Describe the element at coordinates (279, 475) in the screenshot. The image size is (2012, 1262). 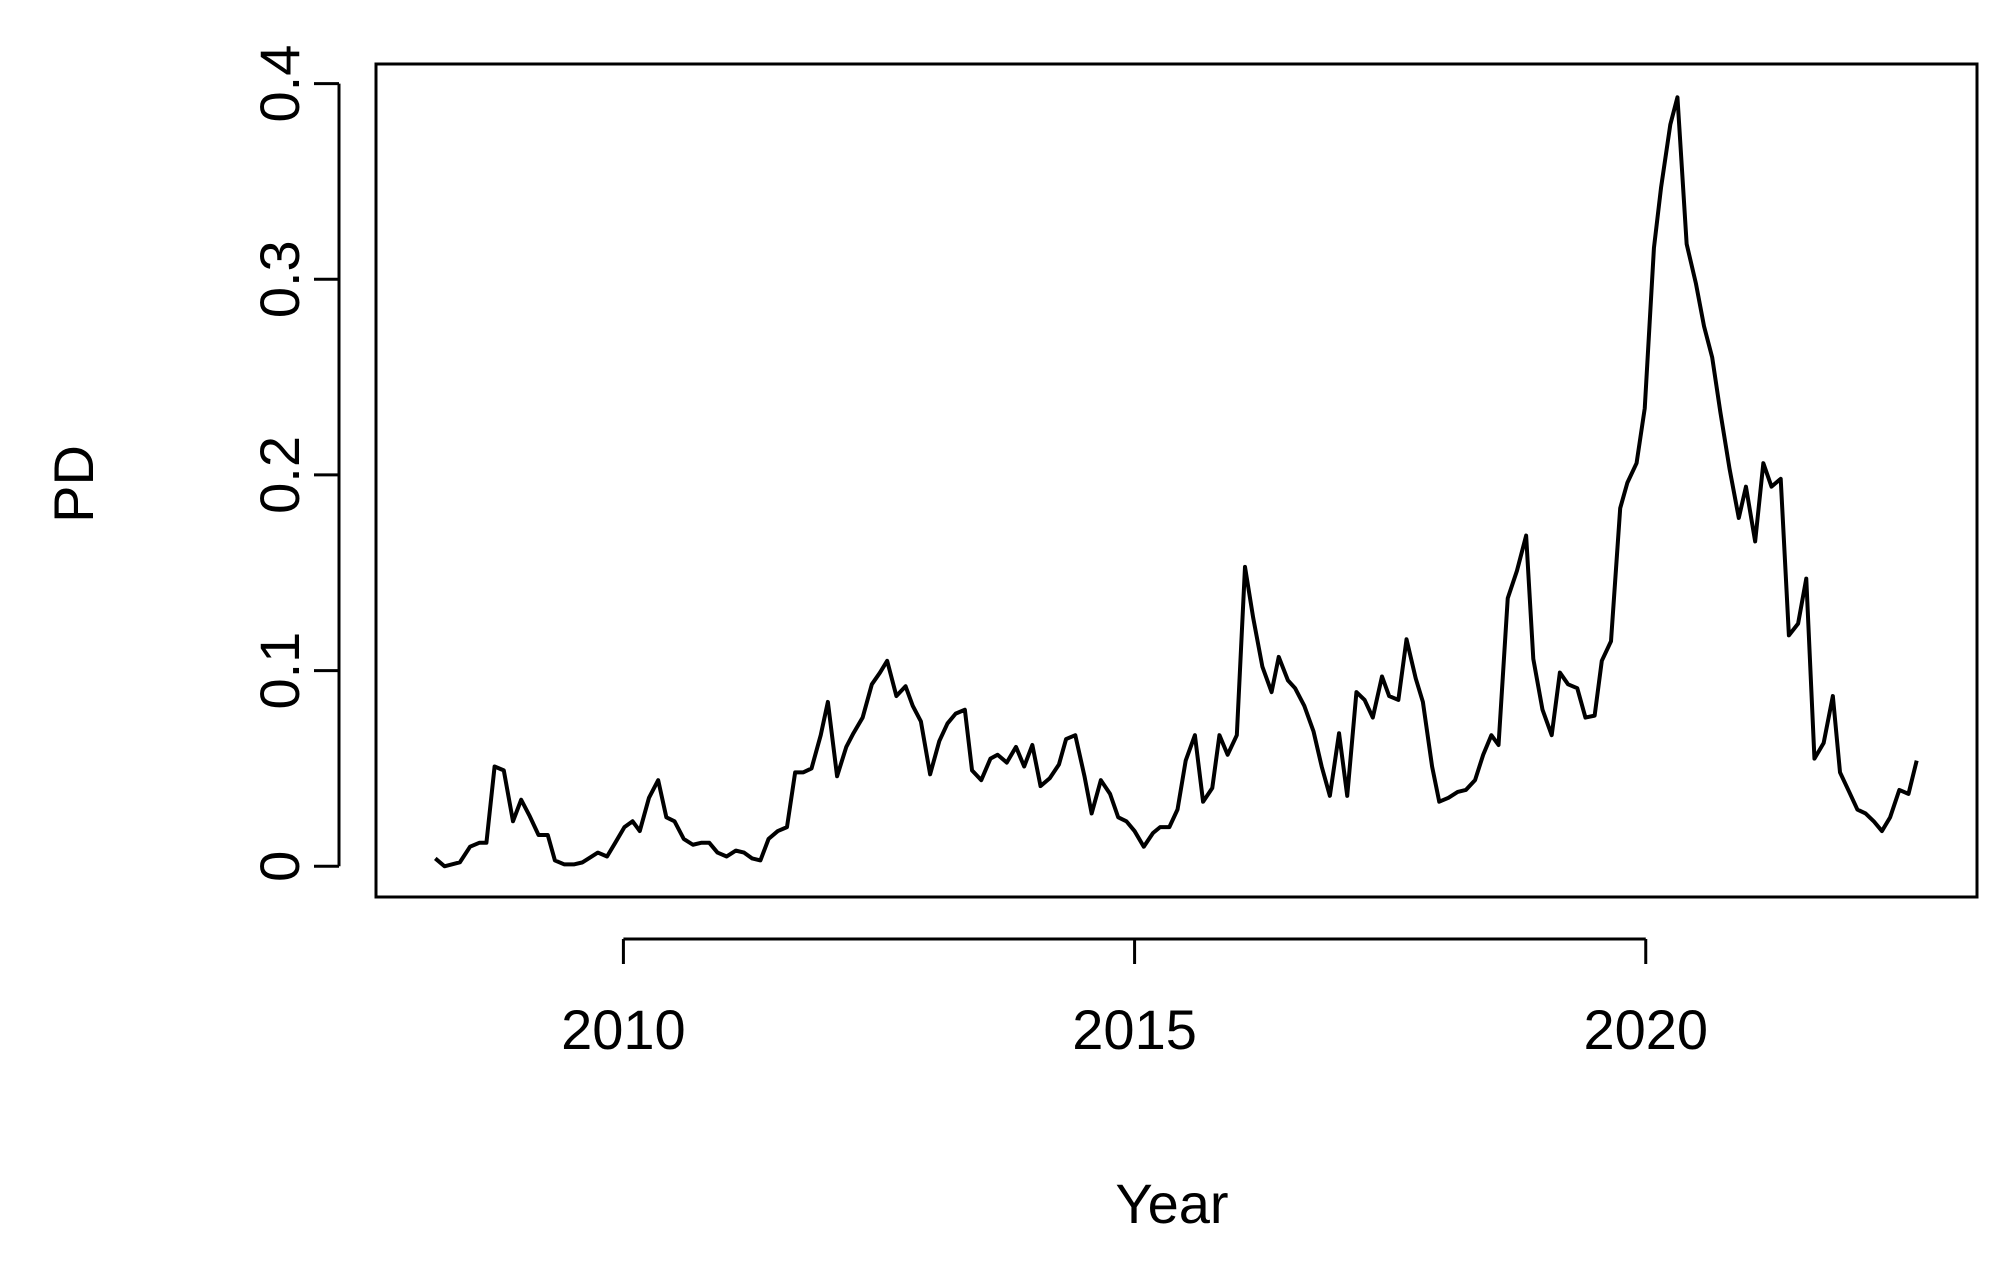
I see `y-tick-label: 0.2` at that location.